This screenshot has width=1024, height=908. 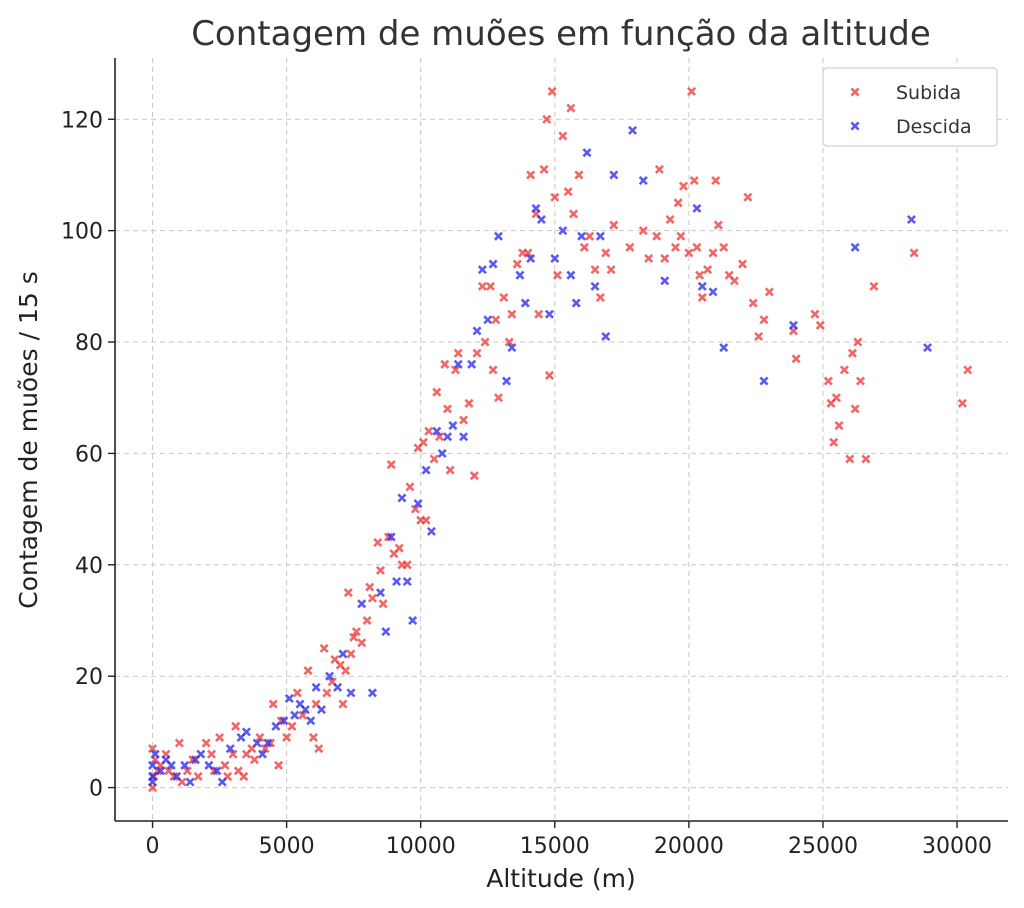 I want to click on chart-title: Contagem de muões em função da altitude, so click(x=561, y=34).